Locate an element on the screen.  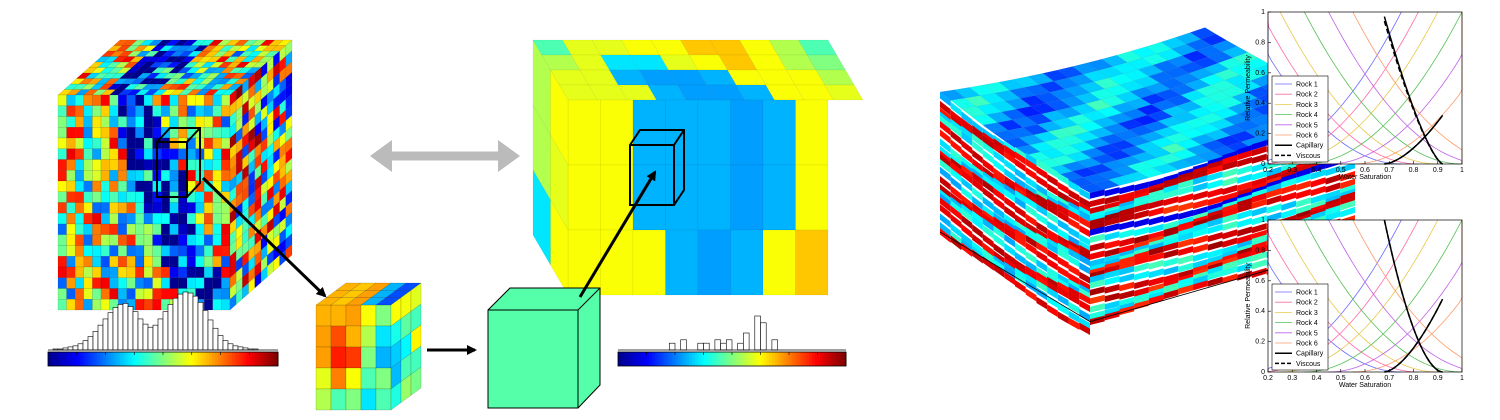
coarse-grid-cube is located at coordinates (698, 167).